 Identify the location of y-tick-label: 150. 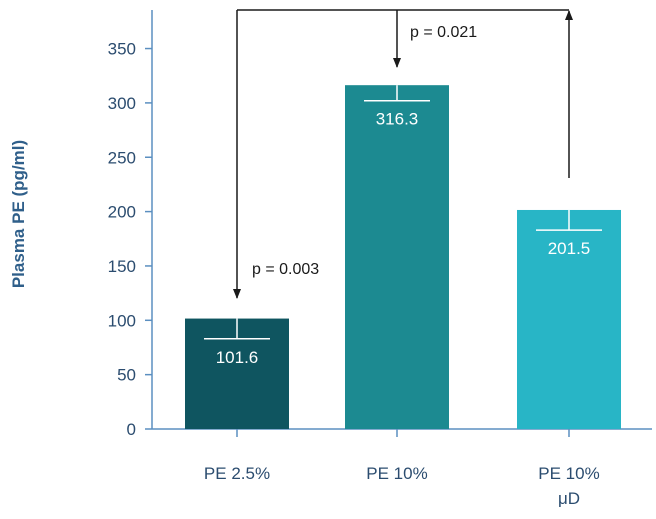
(122, 266).